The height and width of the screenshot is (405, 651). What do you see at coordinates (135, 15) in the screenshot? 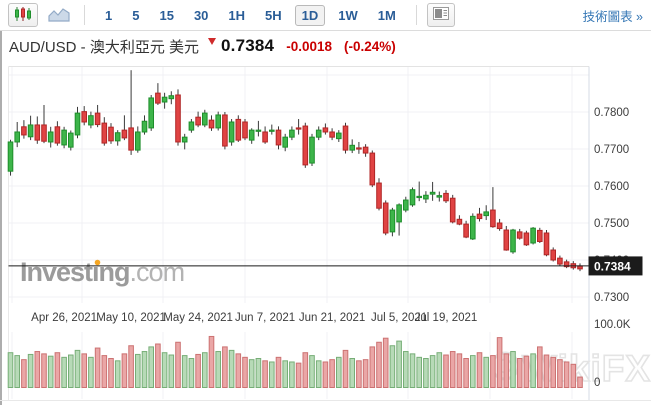
I see `timeframe-button-5: 5` at bounding box center [135, 15].